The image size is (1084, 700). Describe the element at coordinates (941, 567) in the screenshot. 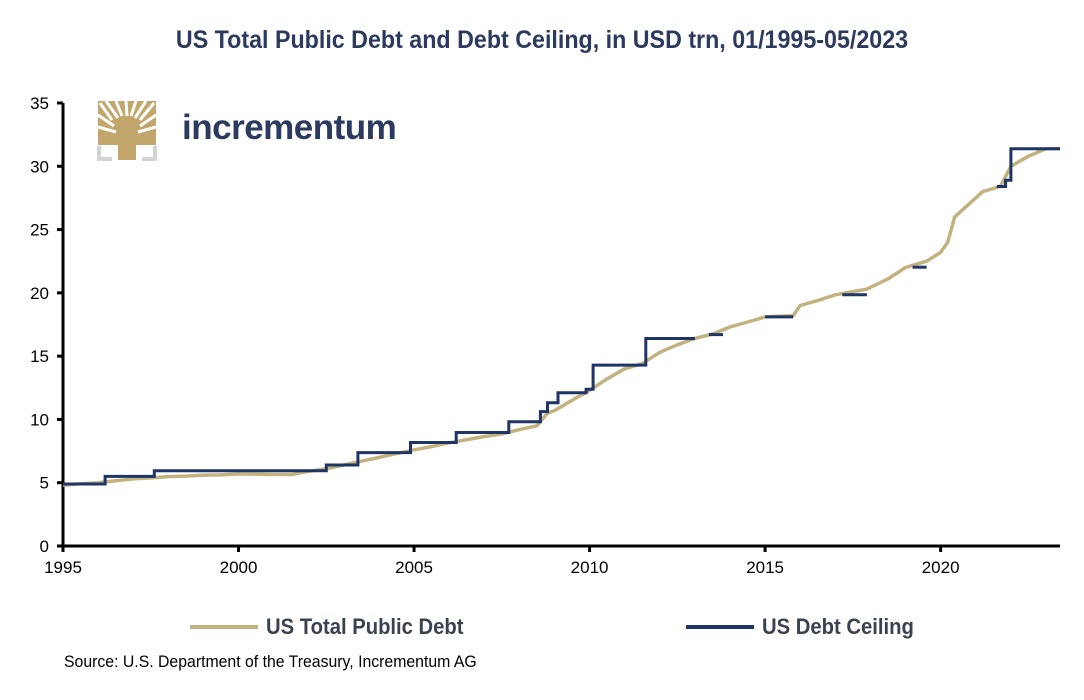

I see `x-tick-label: 2020` at that location.